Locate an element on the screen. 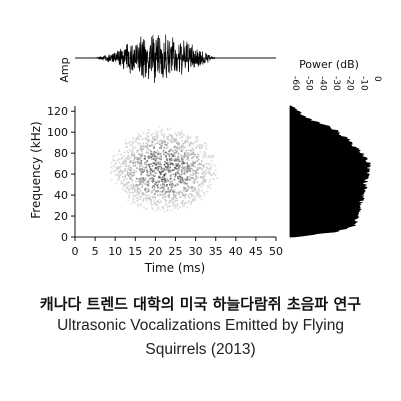  power-axis-ticks: -60 -50 -40 -30 -20 -10 0 is located at coordinates (336, 83).